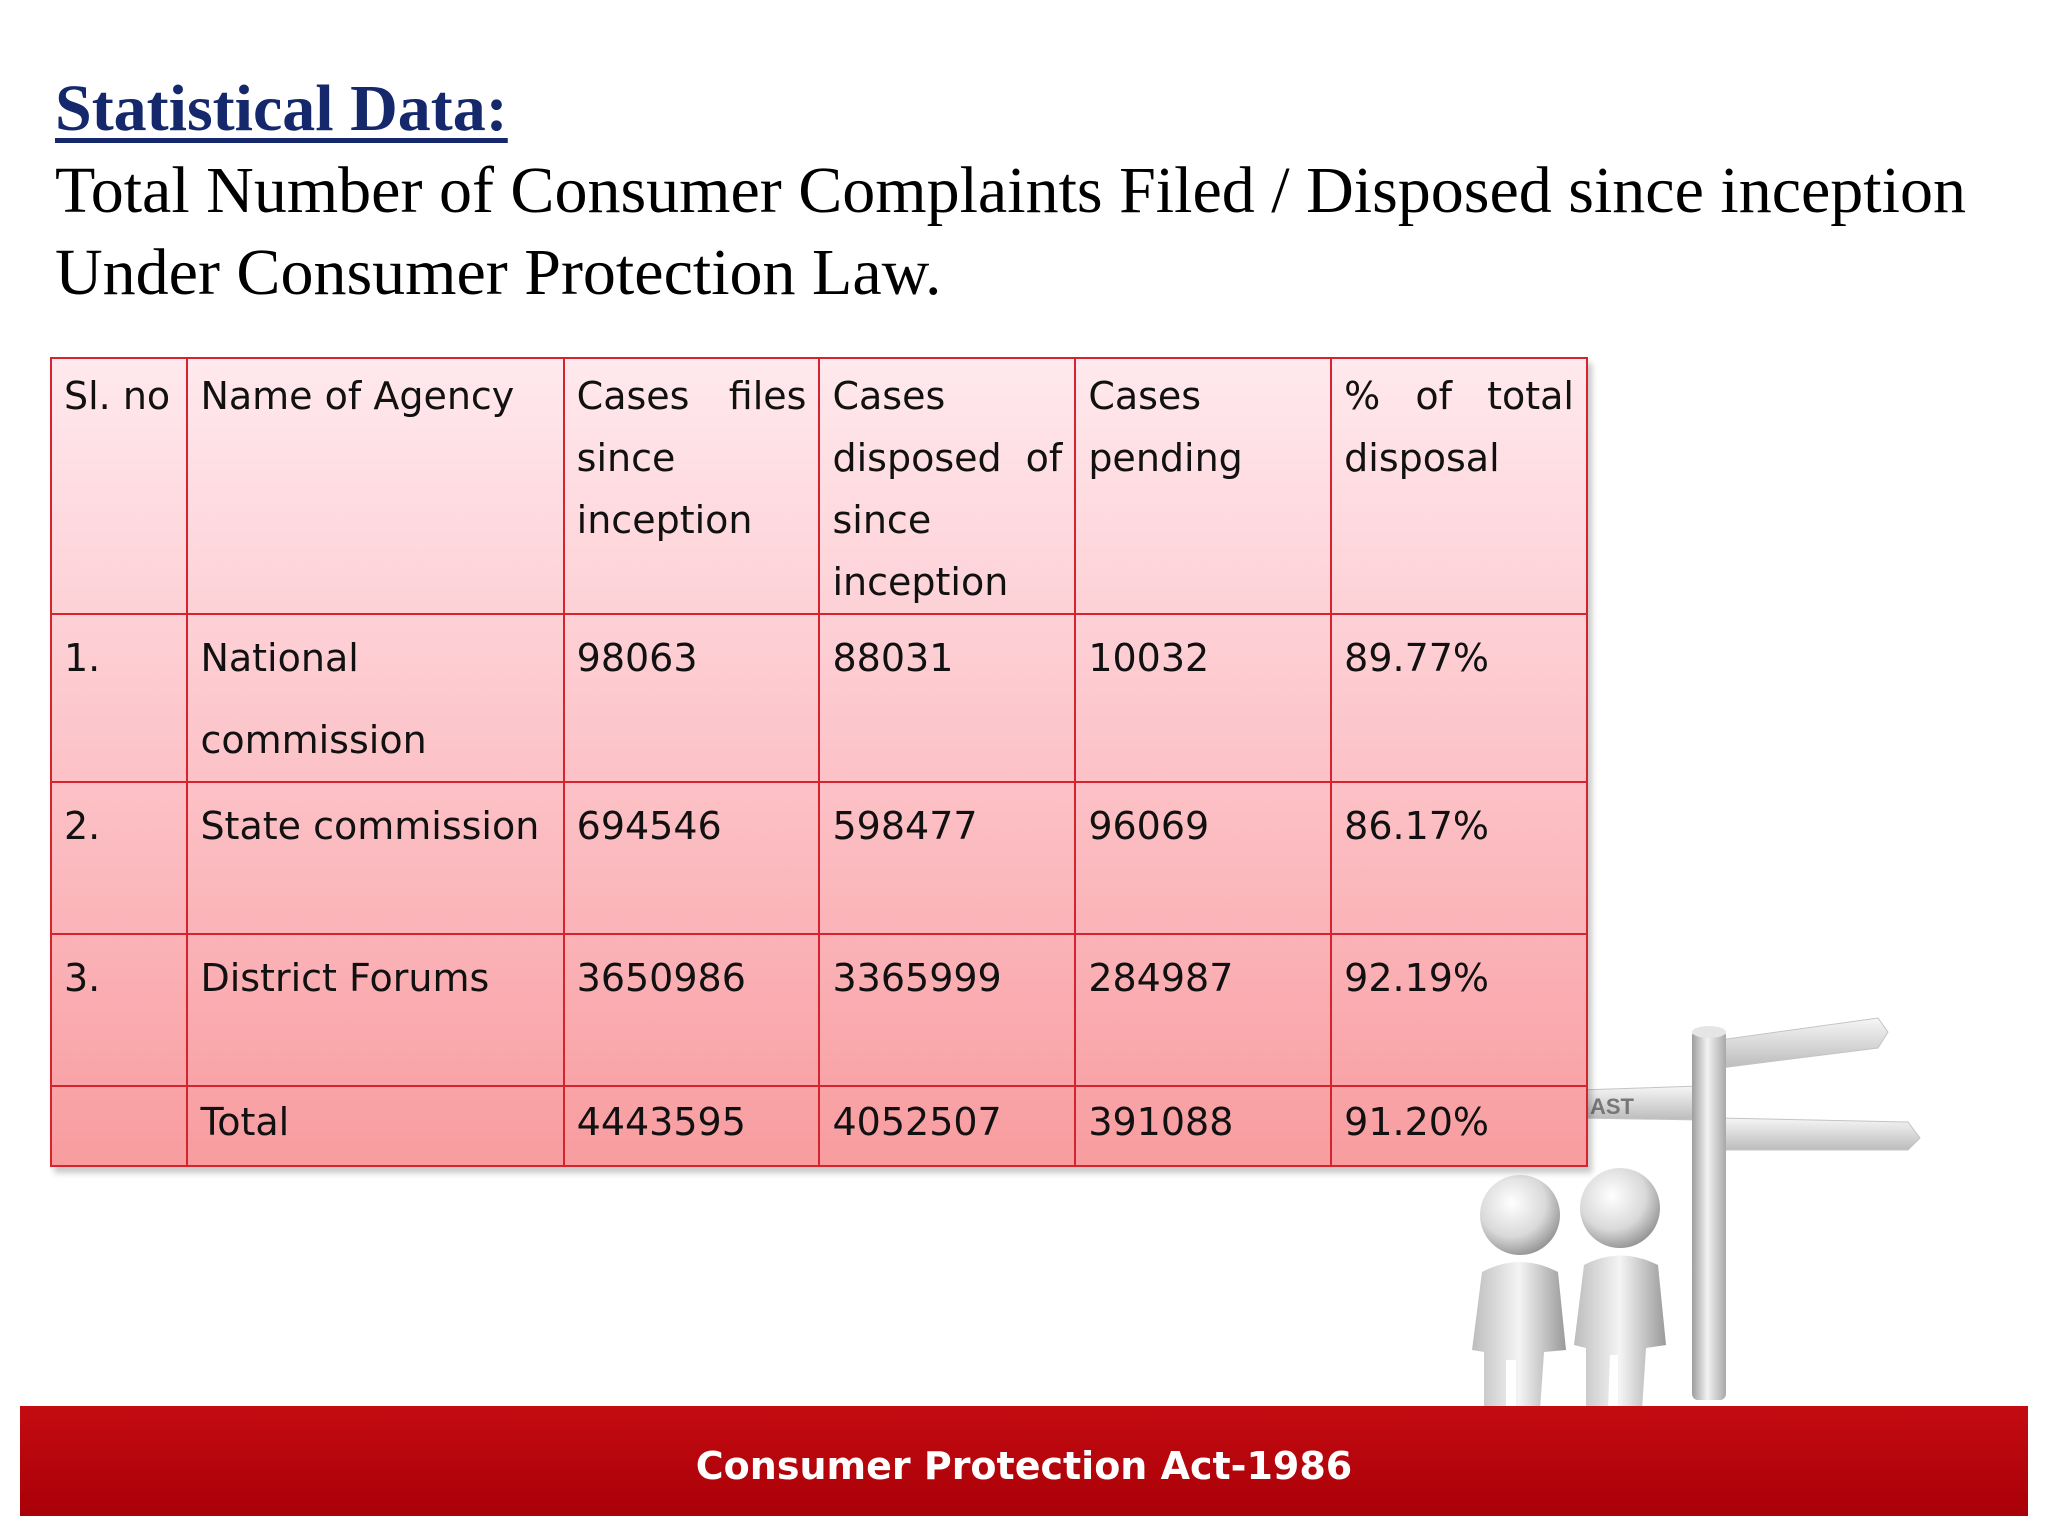 This screenshot has height=1536, width=2048. Describe the element at coordinates (691, 1010) in the screenshot. I see `cell-filed: 3650986` at that location.